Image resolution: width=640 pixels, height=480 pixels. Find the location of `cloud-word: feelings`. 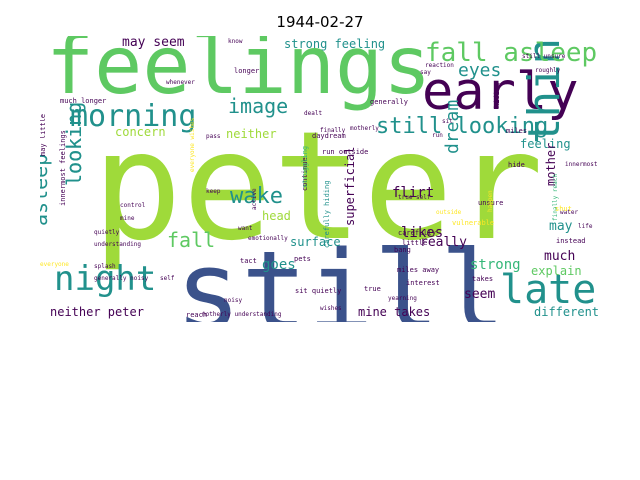

cloud-word: feelings is located at coordinates (239, 74).